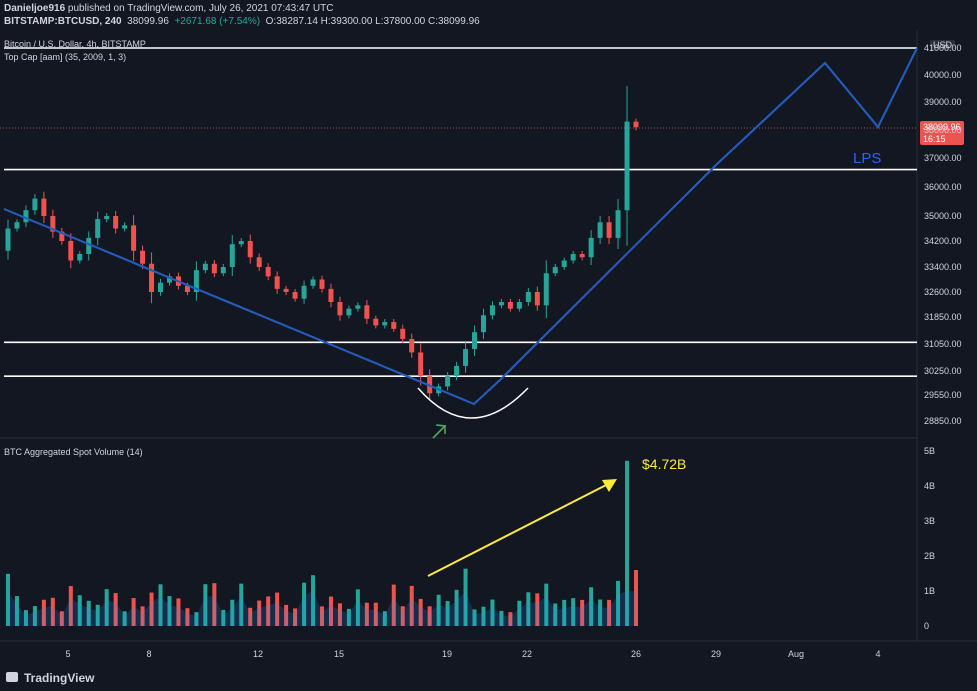  Describe the element at coordinates (943, 158) in the screenshot. I see `price-tick-label: 37000.00` at that location.